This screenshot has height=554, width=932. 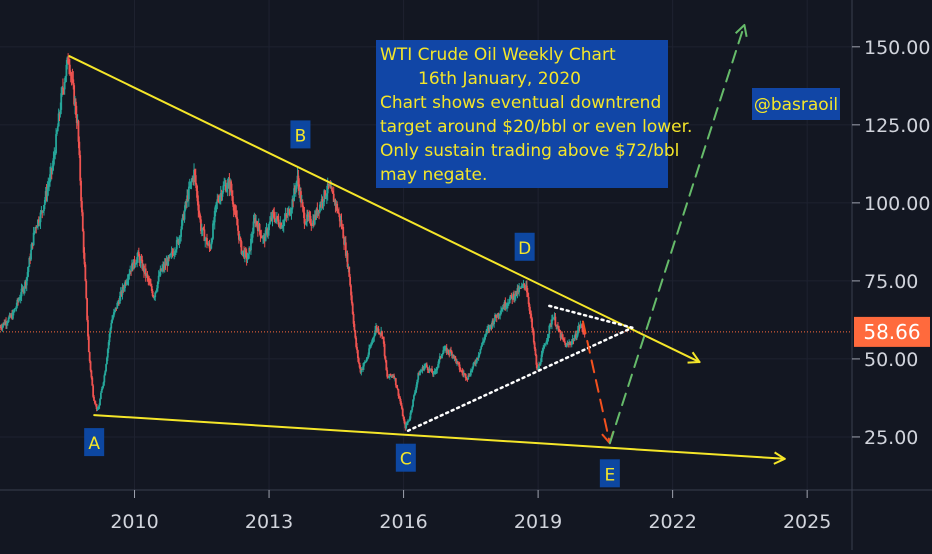 What do you see at coordinates (538, 522) in the screenshot?
I see `x-tick-label: 2019` at bounding box center [538, 522].